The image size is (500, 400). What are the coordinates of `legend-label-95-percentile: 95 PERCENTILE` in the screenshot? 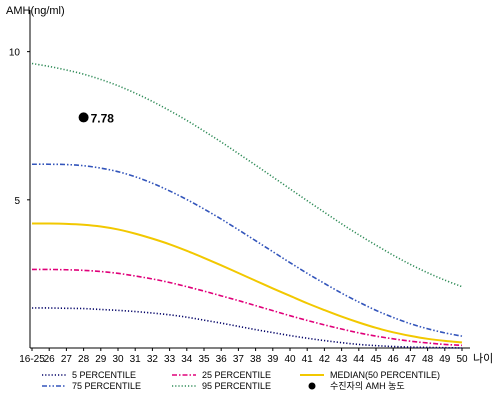 It's located at (236, 386).